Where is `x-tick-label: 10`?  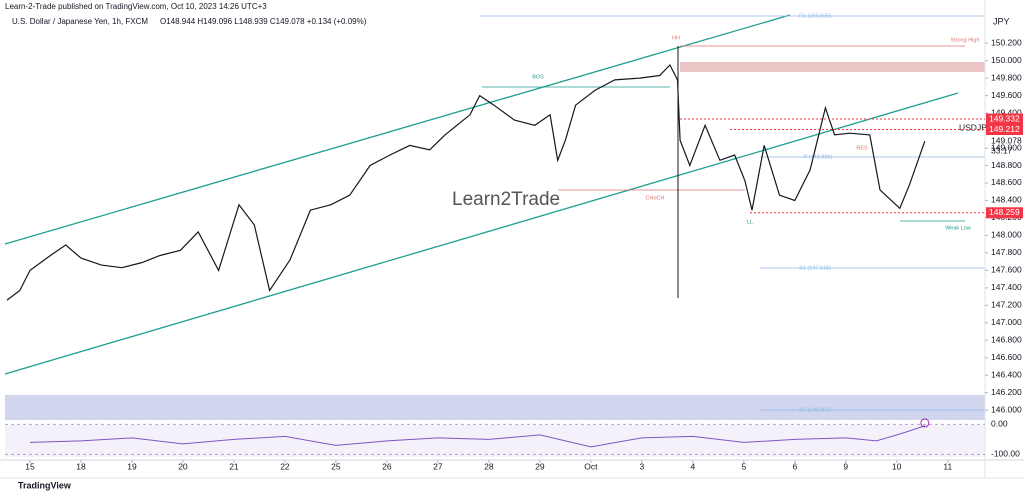
x-tick-label: 10 is located at coordinates (897, 466).